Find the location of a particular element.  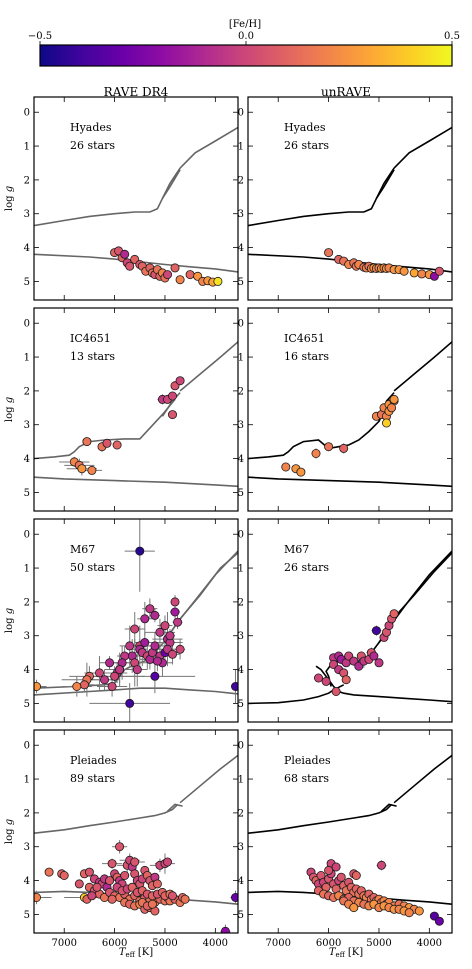

y-tick-label: 5 is located at coordinates (27, 704).